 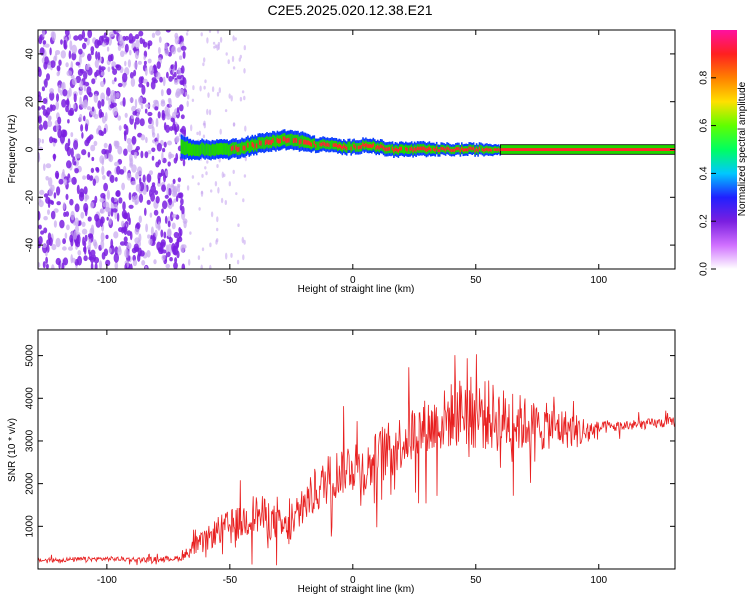 I want to click on y-tick-label: -40, so click(x=30, y=244).